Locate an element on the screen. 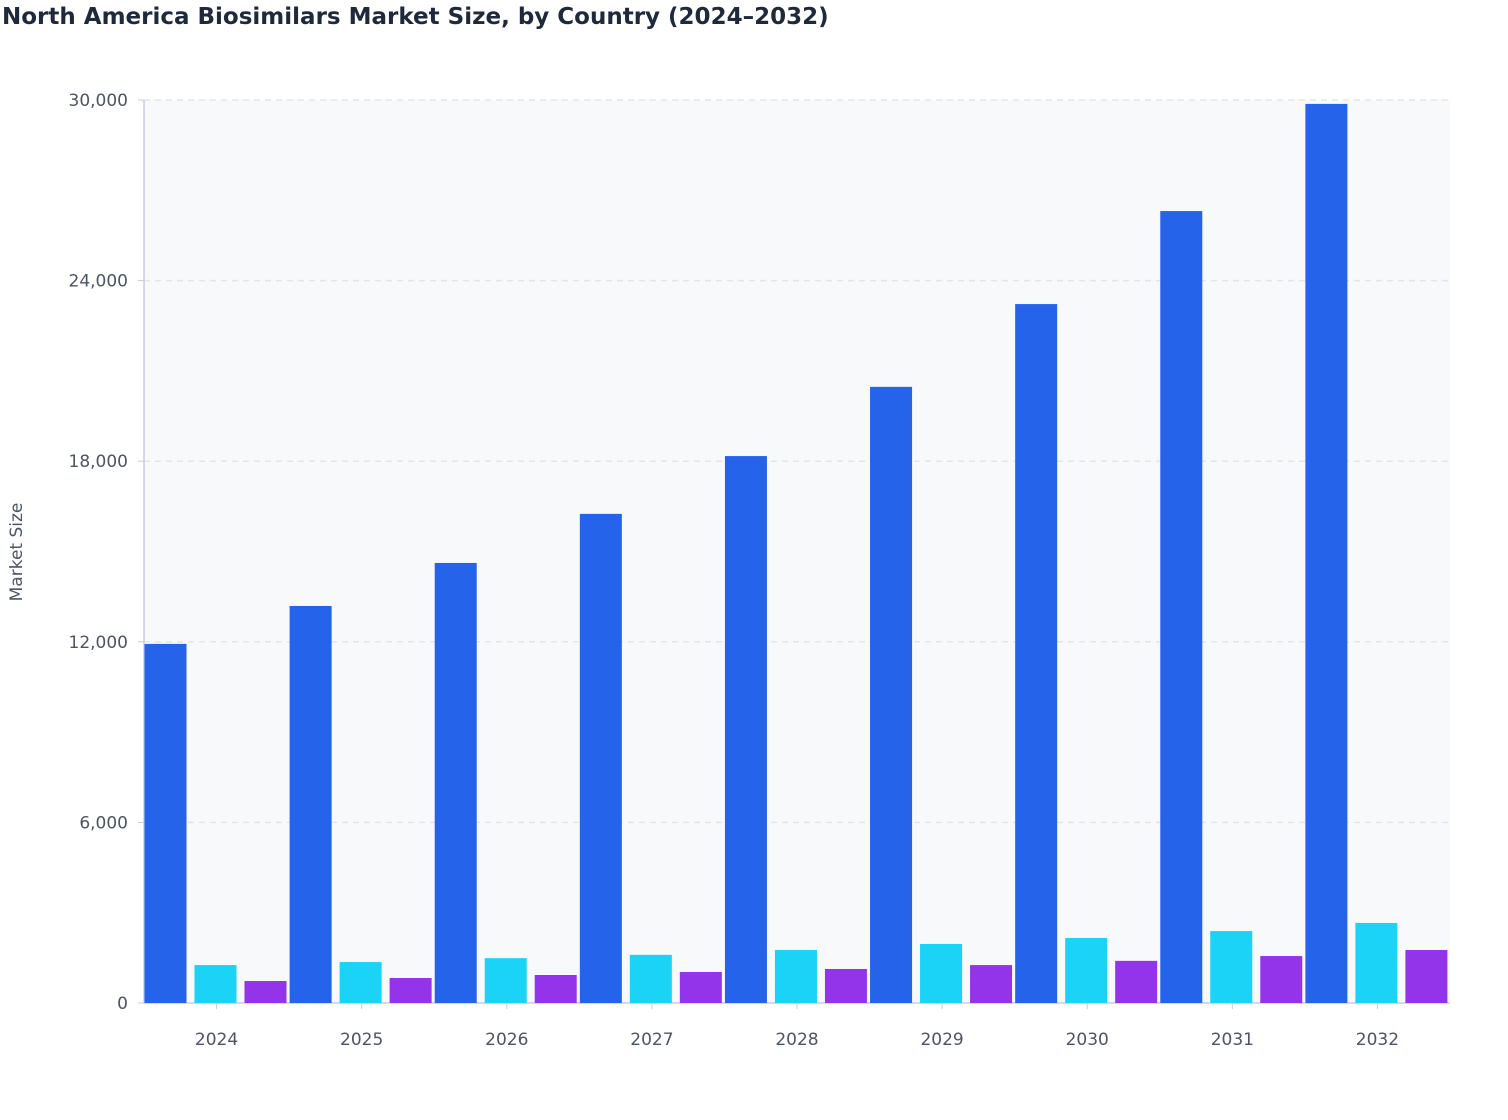  y-tick-label: 18,000 is located at coordinates (98, 462).